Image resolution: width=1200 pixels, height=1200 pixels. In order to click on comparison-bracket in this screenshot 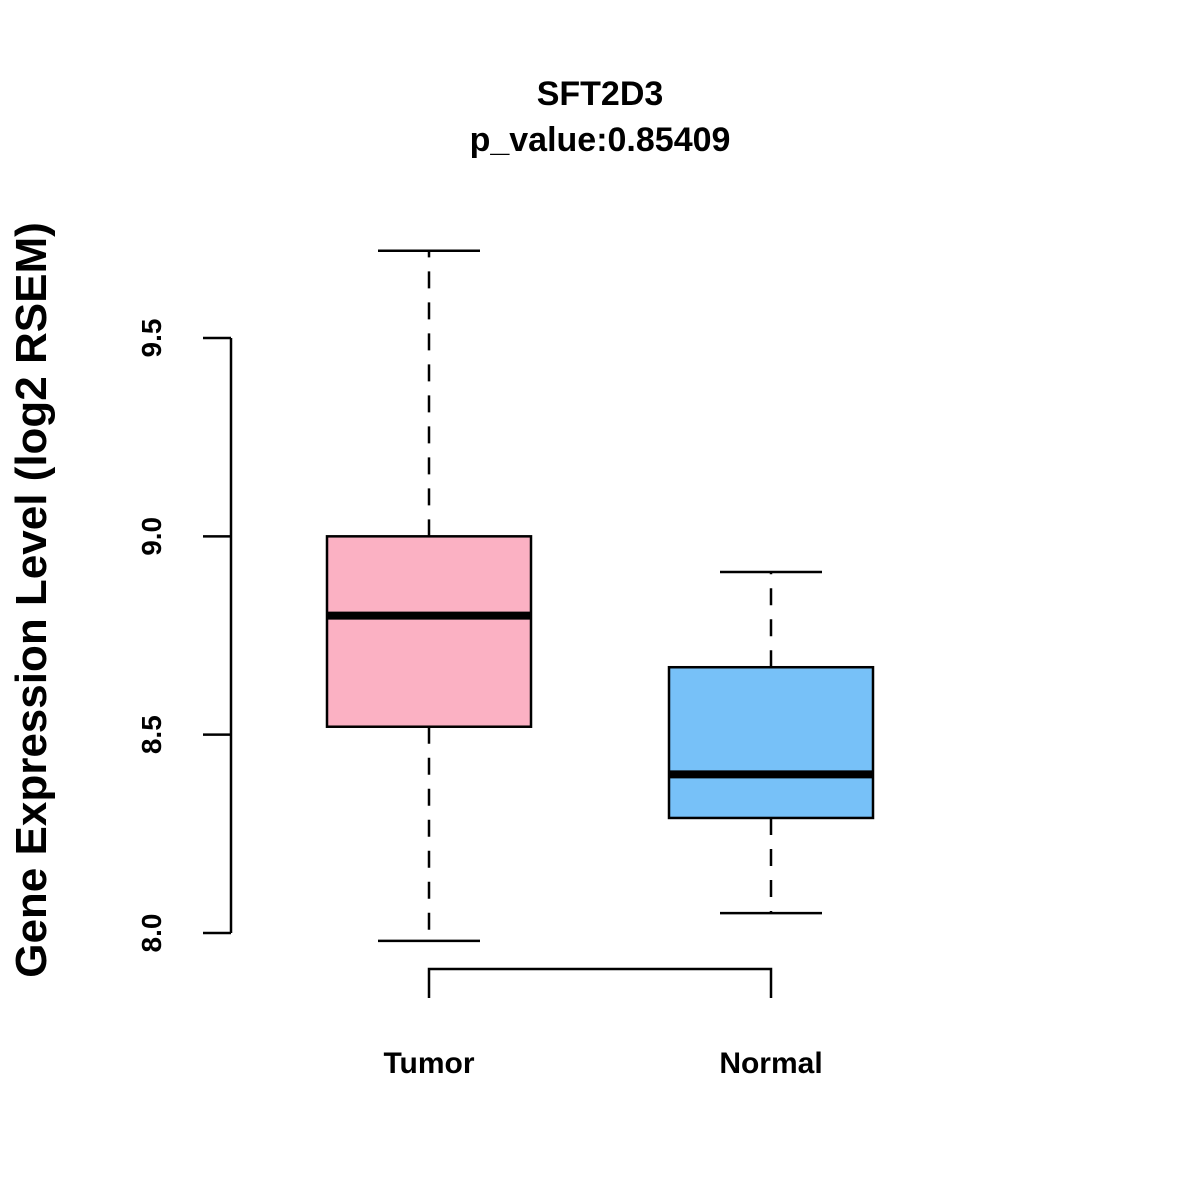, I will do `click(600, 982)`.